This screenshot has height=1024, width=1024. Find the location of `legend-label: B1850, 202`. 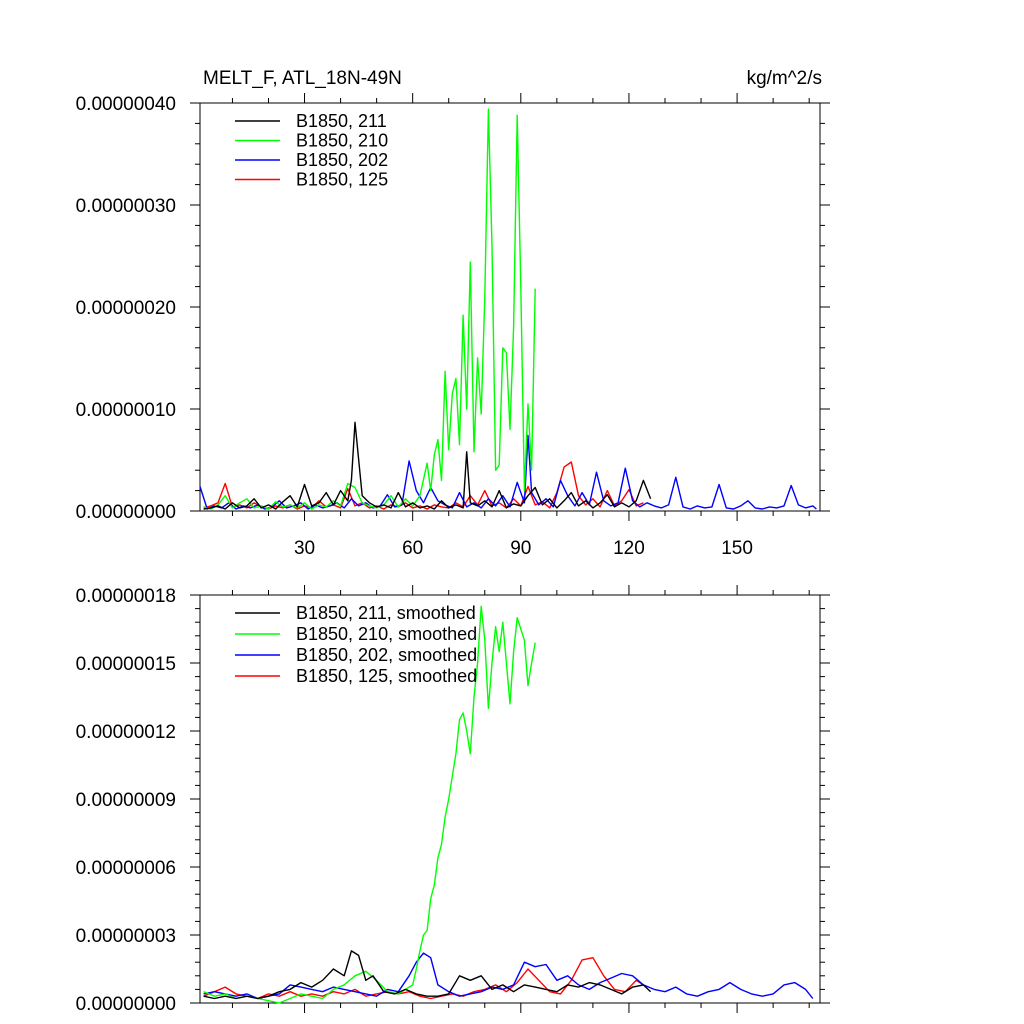

legend-label: B1850, 202 is located at coordinates (342, 160).